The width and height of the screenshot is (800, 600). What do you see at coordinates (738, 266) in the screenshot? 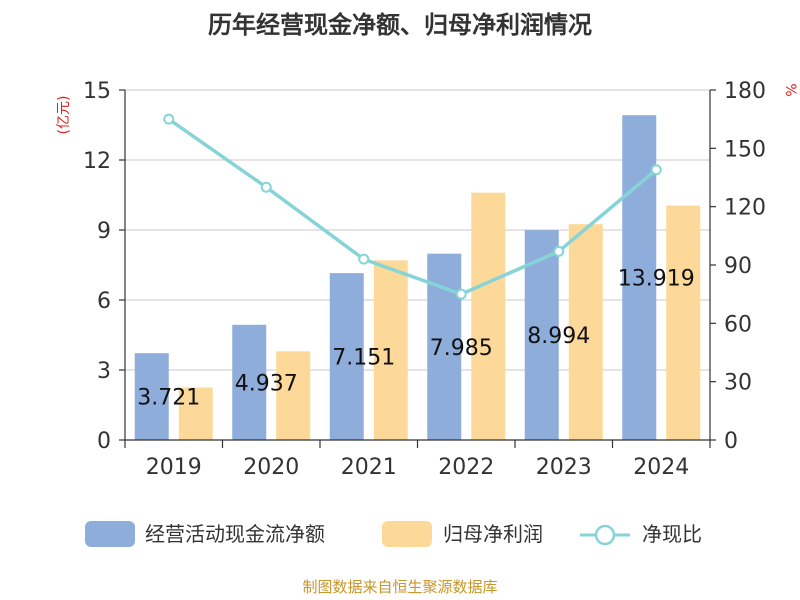
I see `y-right-tick-label: 90` at bounding box center [738, 266].